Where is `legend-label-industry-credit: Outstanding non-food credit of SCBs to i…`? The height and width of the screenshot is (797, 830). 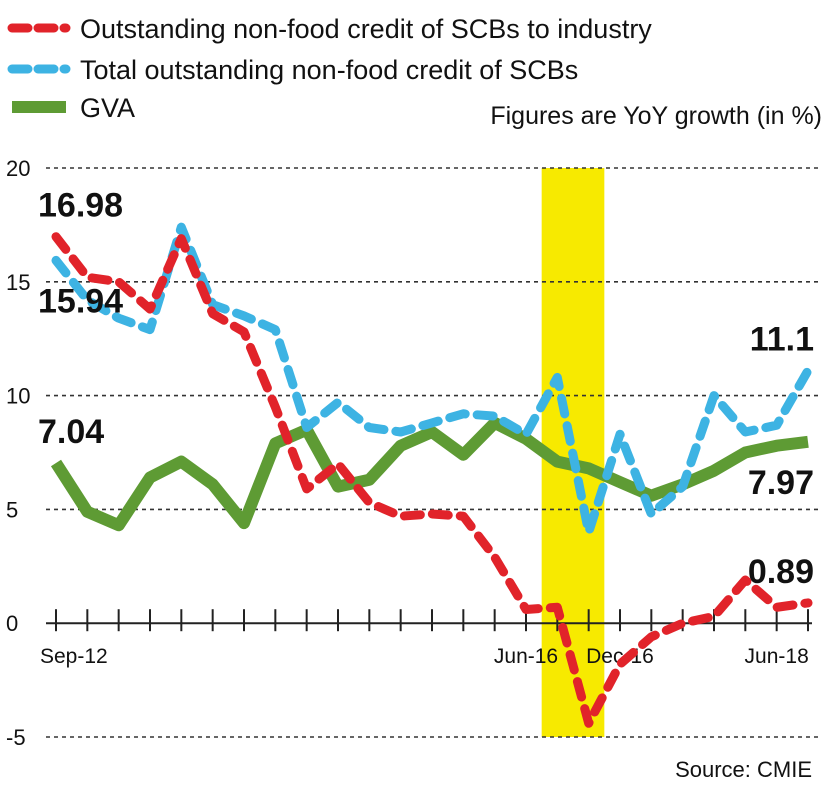 legend-label-industry-credit: Outstanding non-food credit of SCBs to i… is located at coordinates (366, 29).